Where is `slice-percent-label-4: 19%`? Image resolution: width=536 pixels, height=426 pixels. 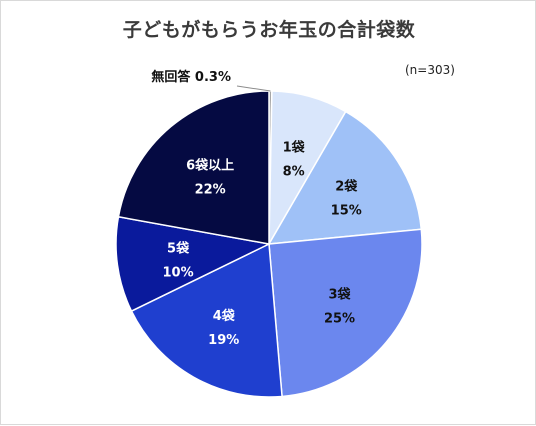
slice-percent-label-4: 19% is located at coordinates (223, 340).